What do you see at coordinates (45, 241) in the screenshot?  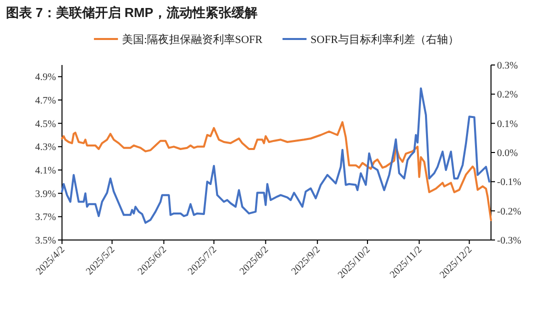 I see `y-tick-label: 3.5%` at bounding box center [45, 241].